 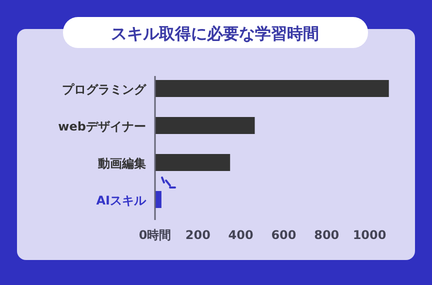 I want to click on y-tick-label: webデザイナー, so click(x=102, y=127).